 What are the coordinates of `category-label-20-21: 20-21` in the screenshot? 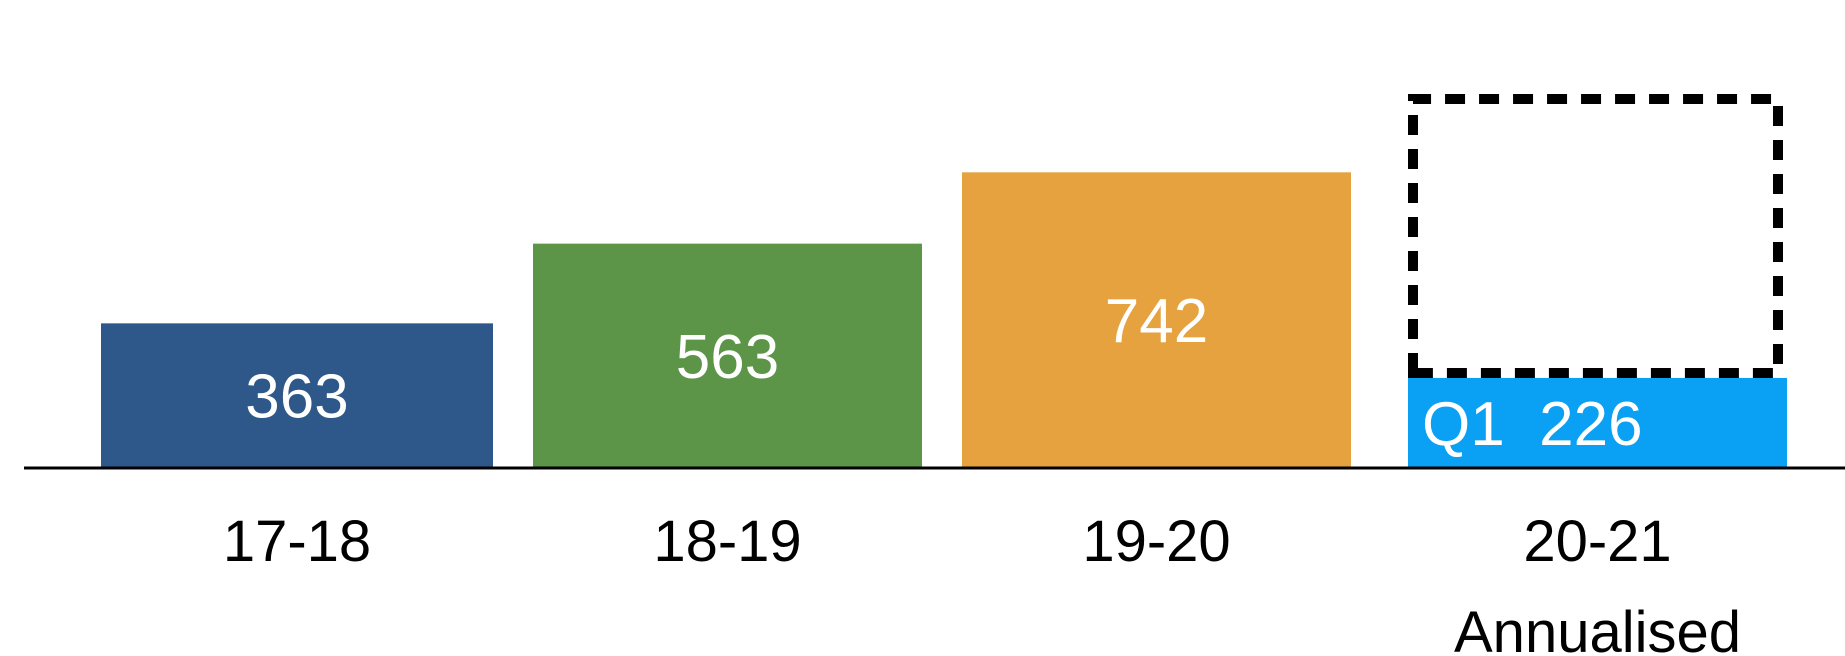 It's located at (1597, 541).